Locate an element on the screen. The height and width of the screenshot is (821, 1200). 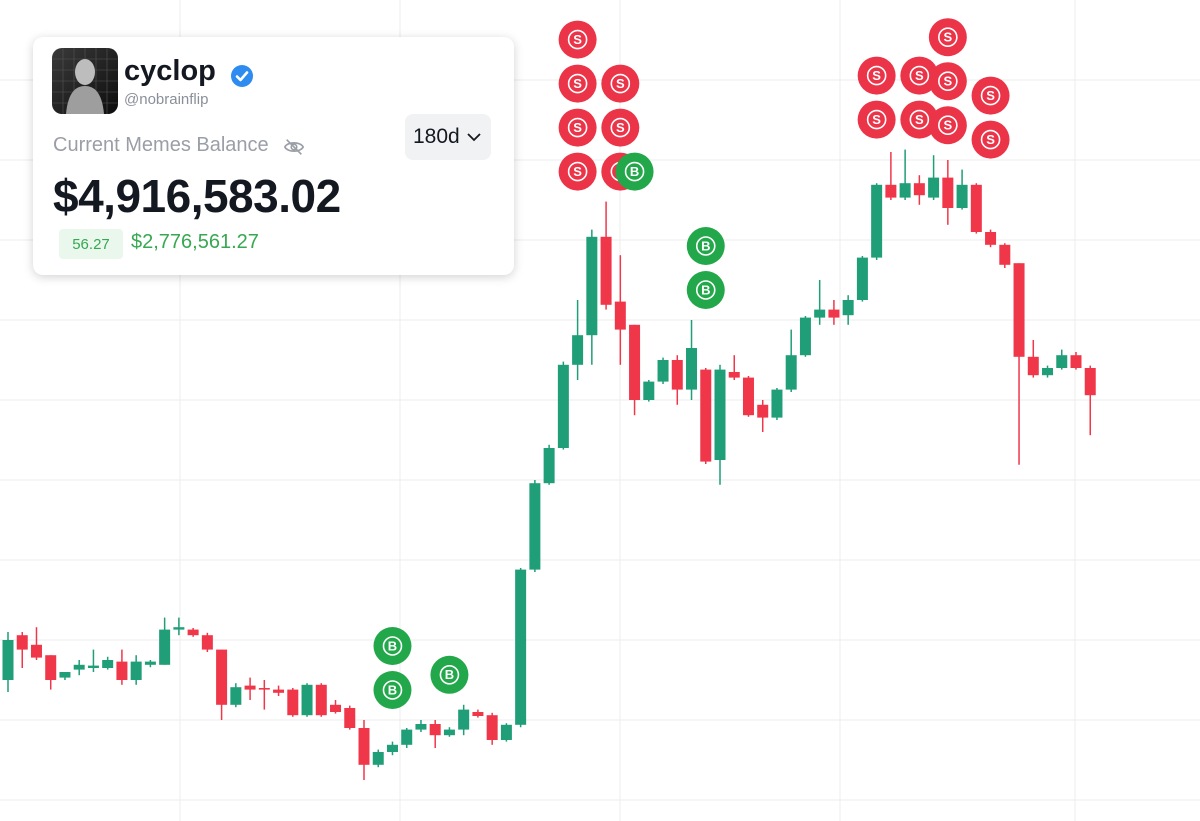
hide-balance-icon is located at coordinates (294, 147).